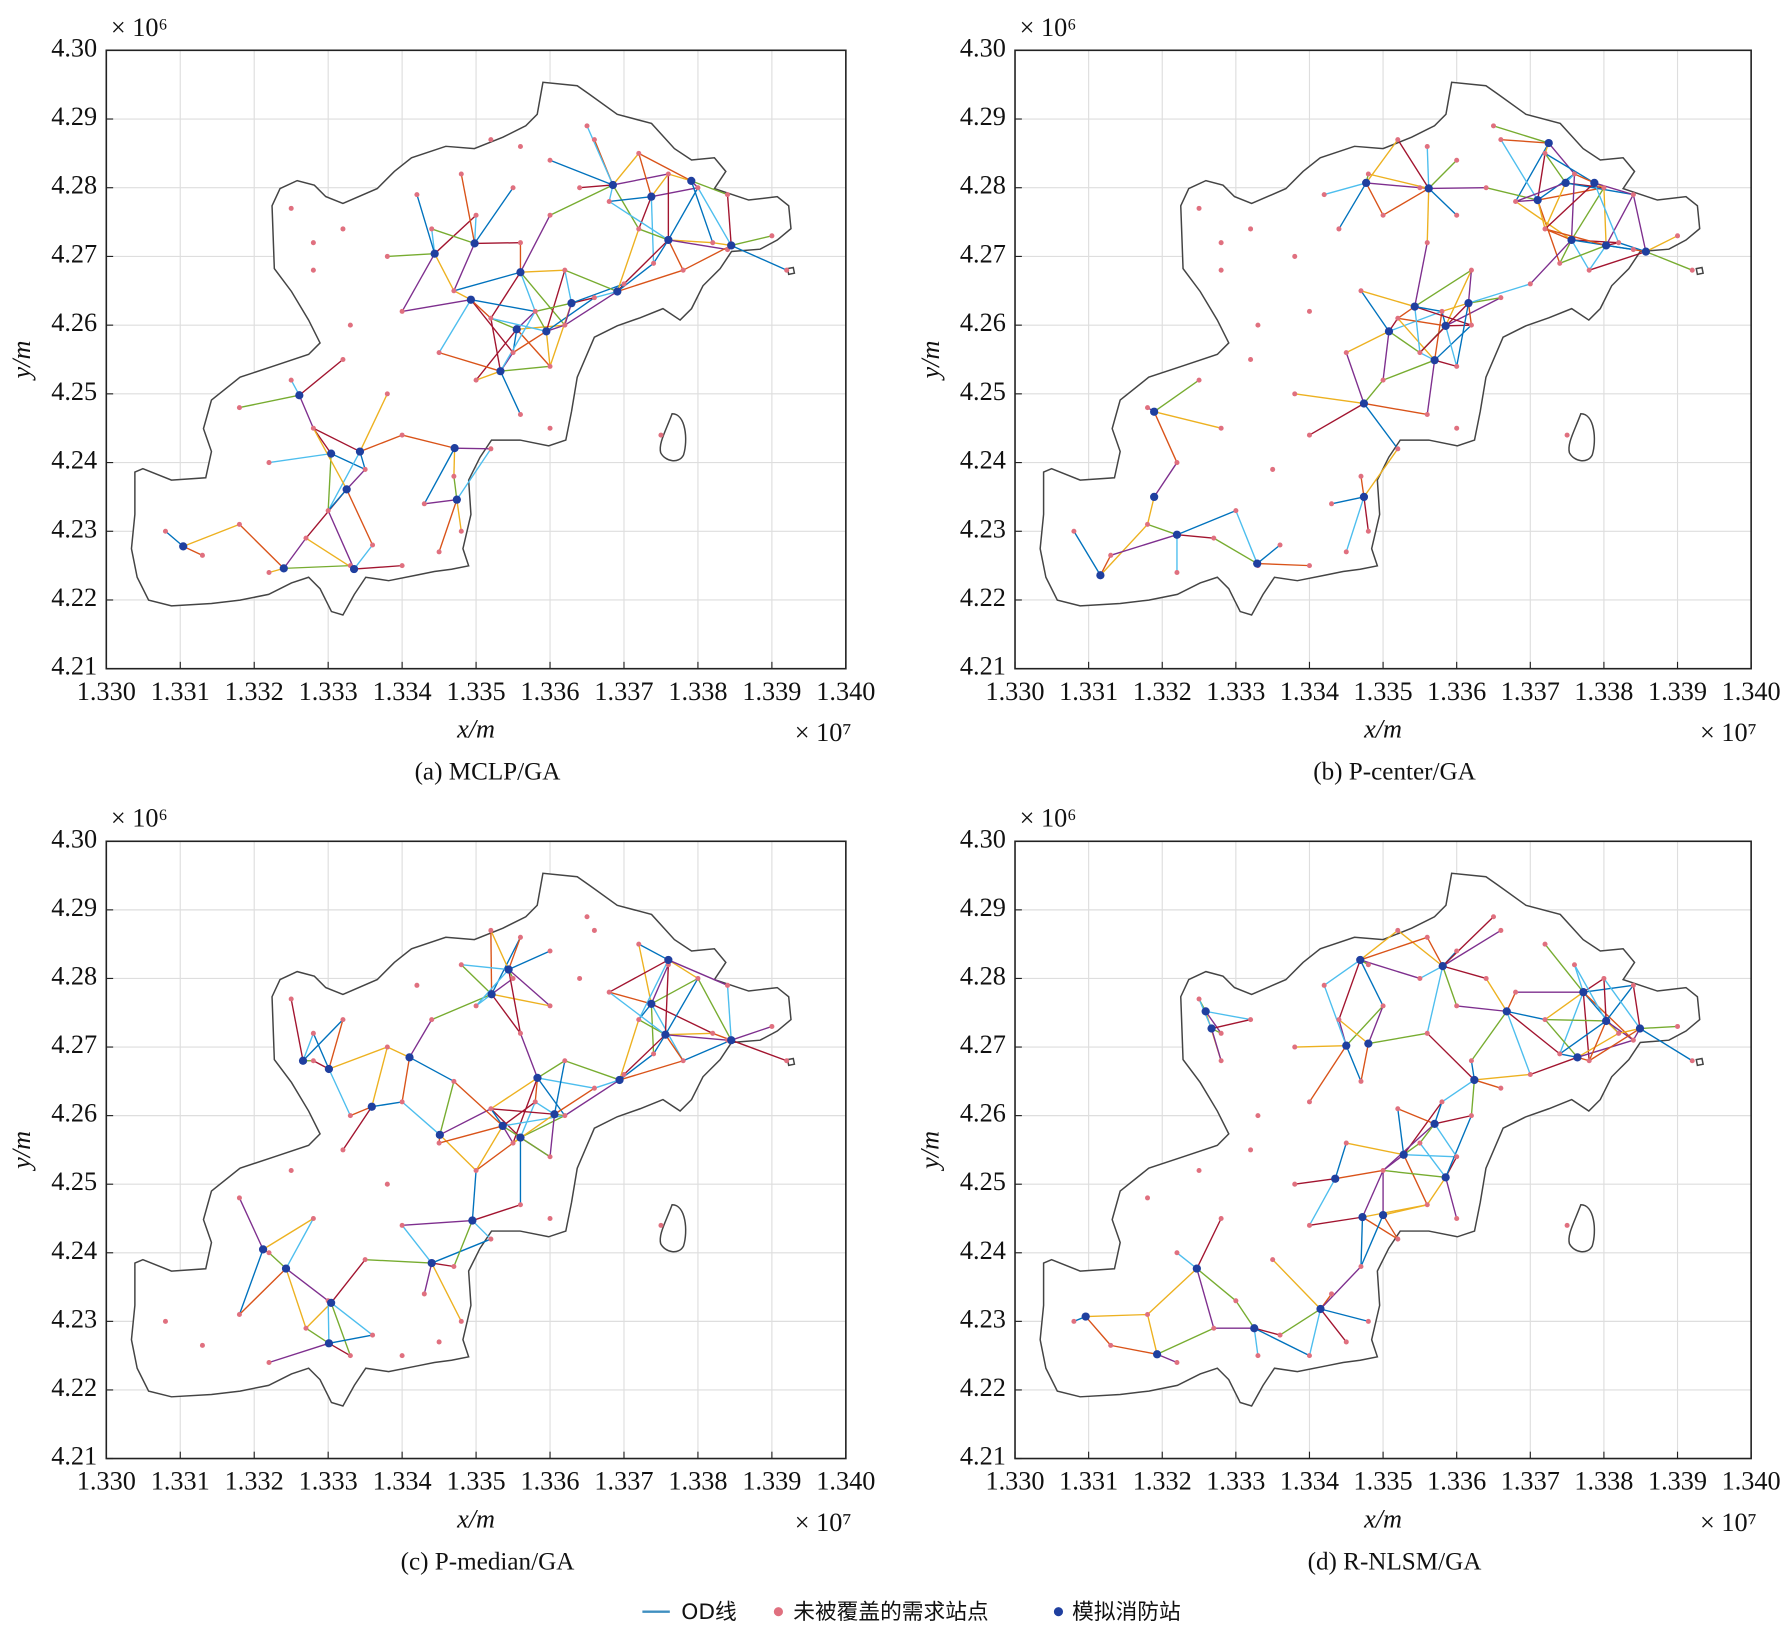 The width and height of the screenshot is (1790, 1630). Describe the element at coordinates (623, 1481) in the screenshot. I see `x-tick-label: 1.337` at that location.